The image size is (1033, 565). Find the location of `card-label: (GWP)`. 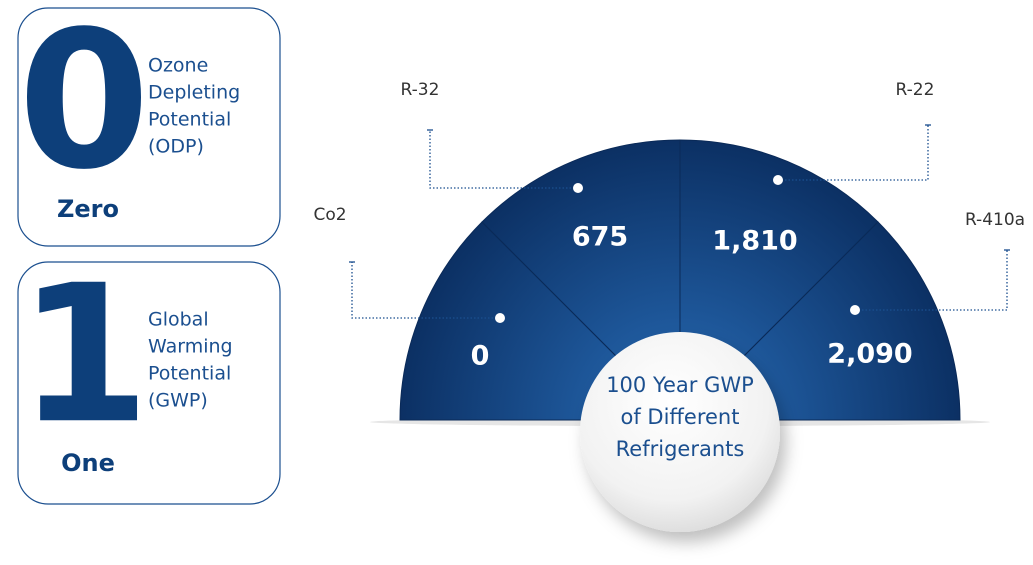

card-label: (GWP) is located at coordinates (178, 401).